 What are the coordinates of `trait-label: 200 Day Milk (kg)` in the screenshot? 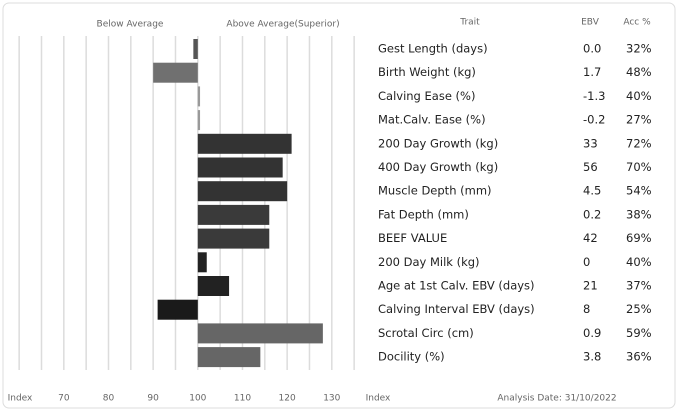 It's located at (429, 262).